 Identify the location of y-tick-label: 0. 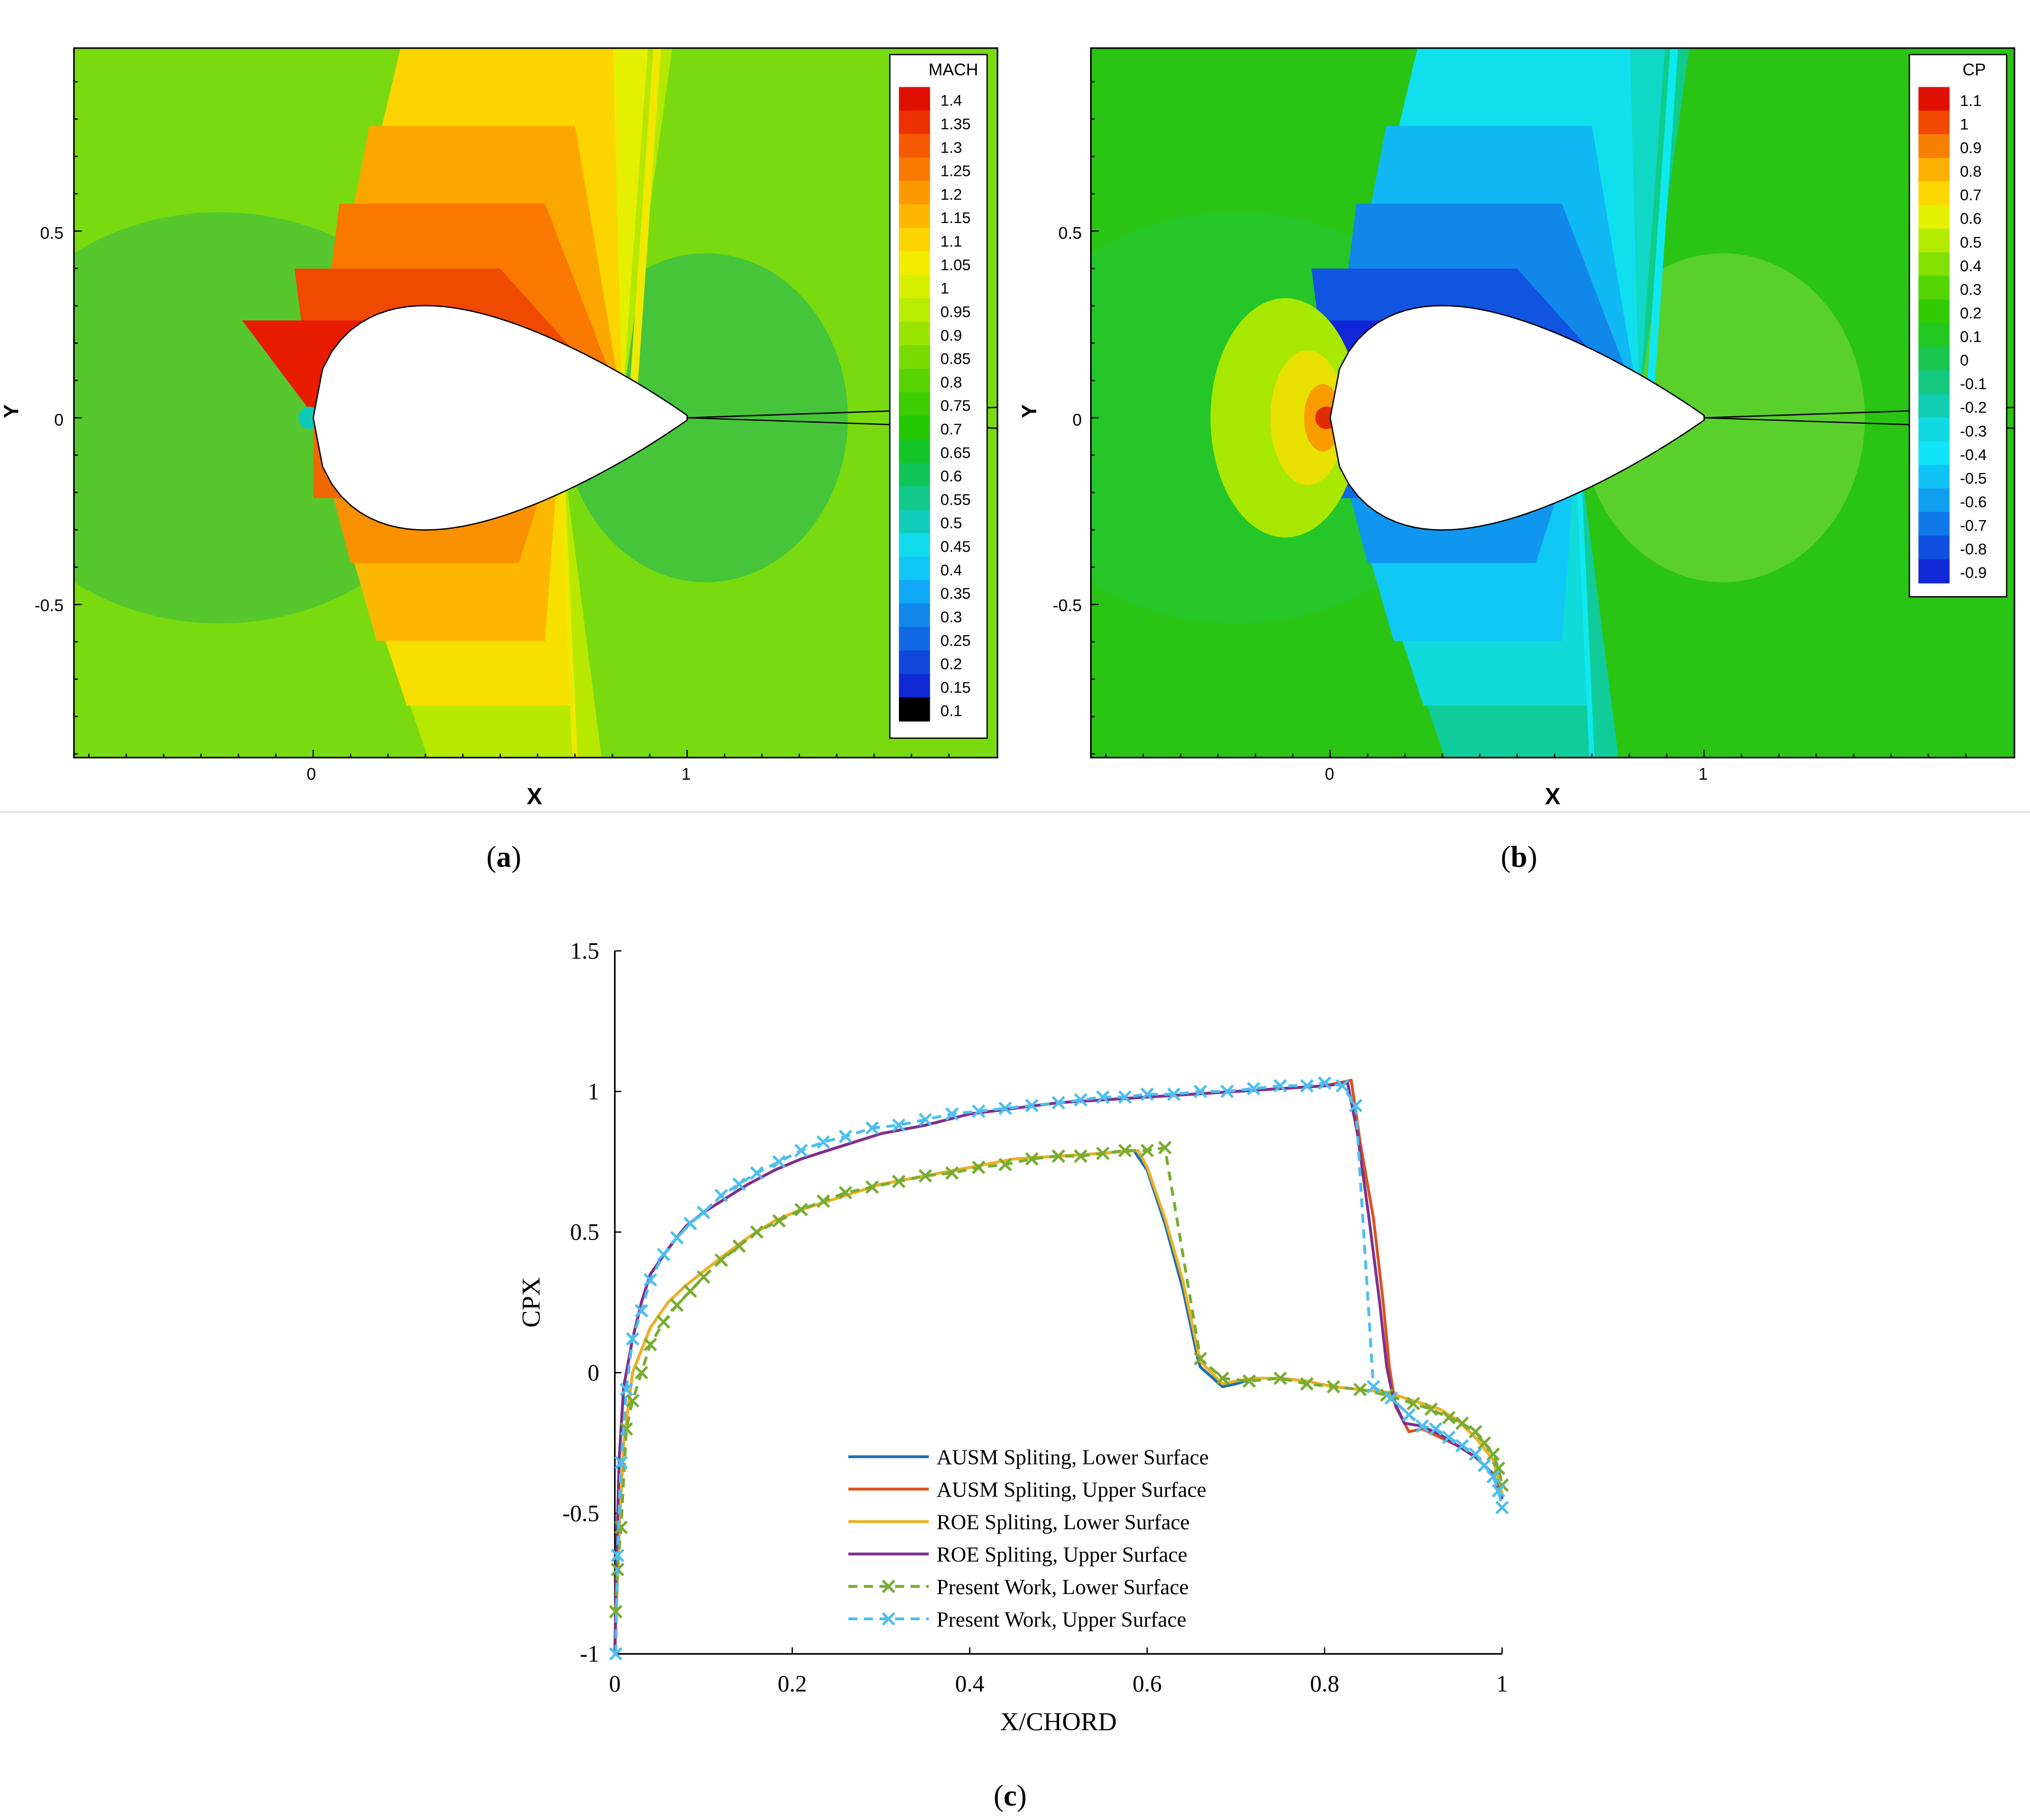
(593, 1373).